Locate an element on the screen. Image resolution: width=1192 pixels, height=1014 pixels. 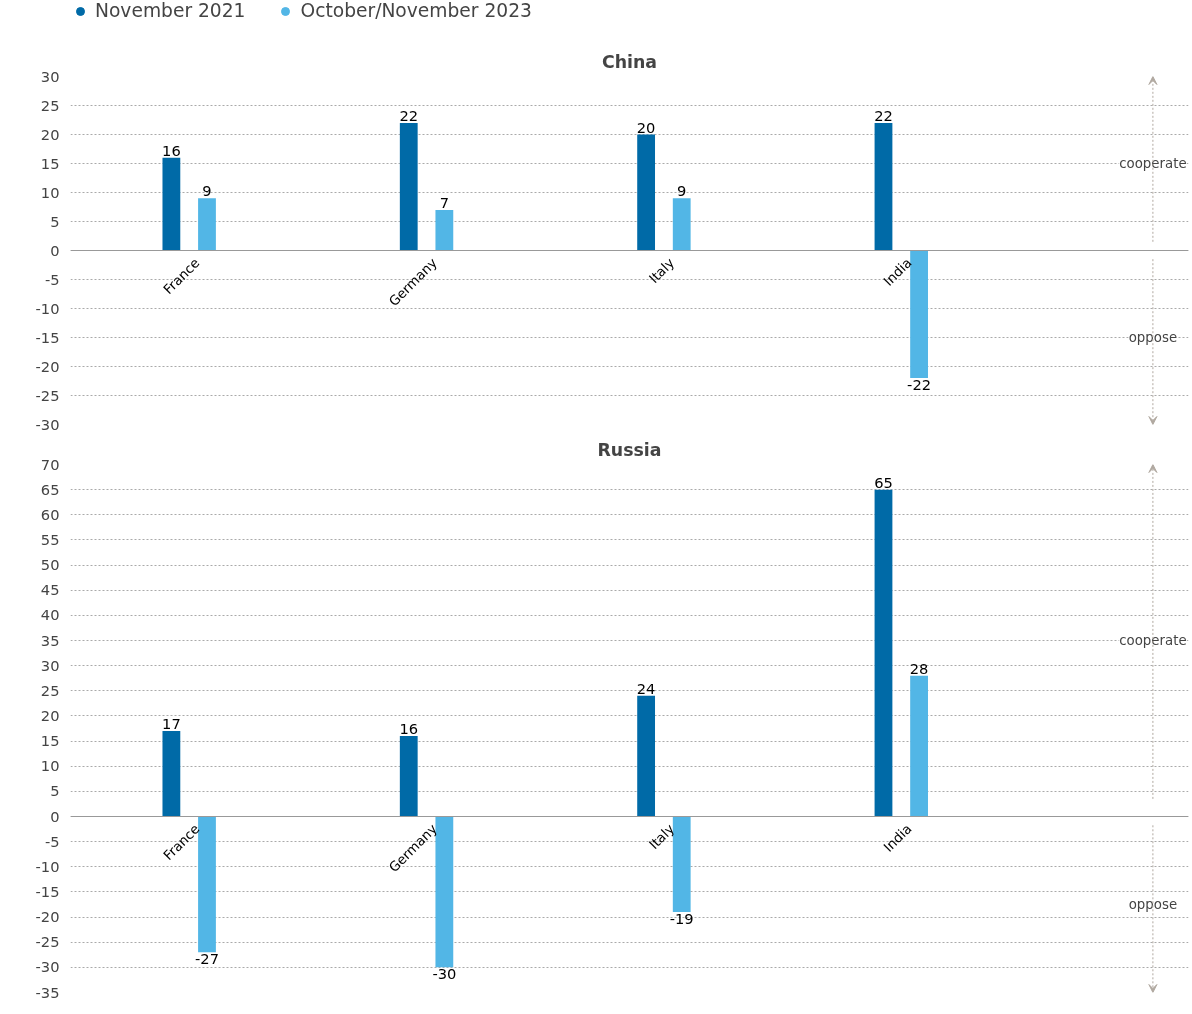
data-label: 17 is located at coordinates (171, 724).